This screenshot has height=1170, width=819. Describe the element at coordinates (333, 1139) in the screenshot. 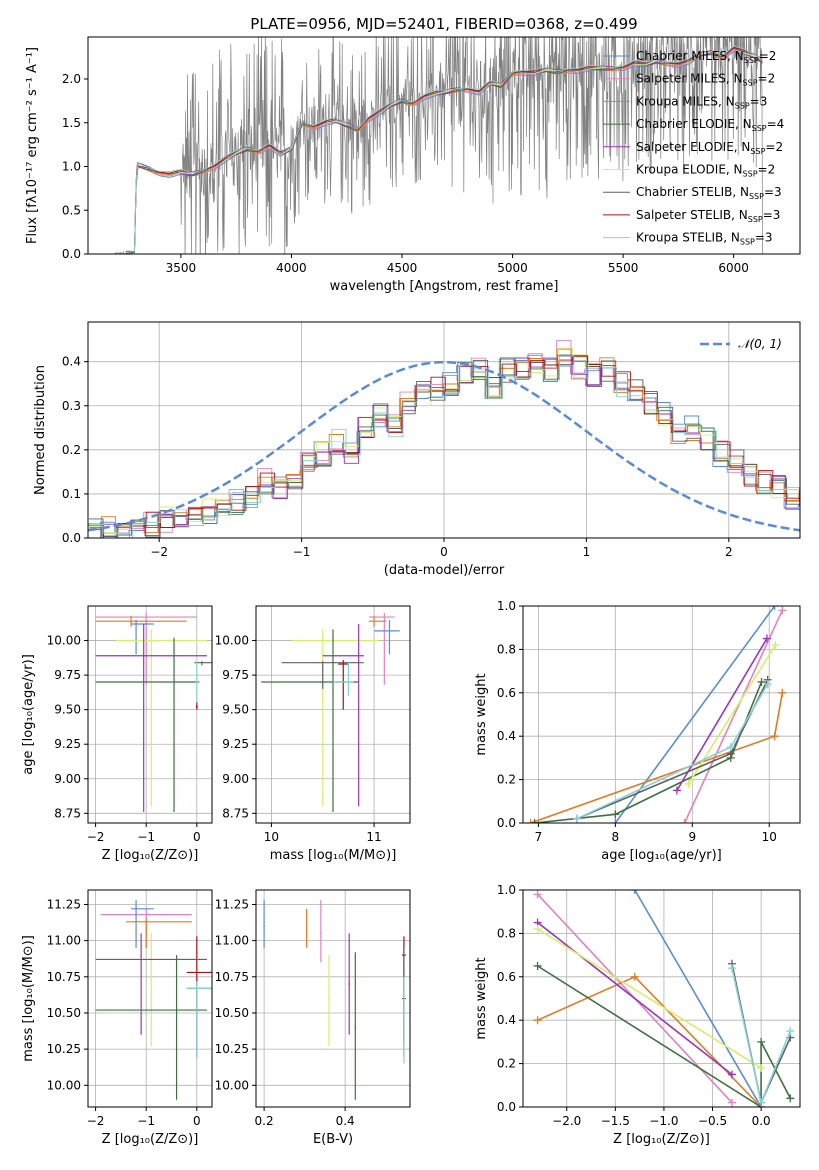

I see `x-axis-label: E(B-V)` at that location.